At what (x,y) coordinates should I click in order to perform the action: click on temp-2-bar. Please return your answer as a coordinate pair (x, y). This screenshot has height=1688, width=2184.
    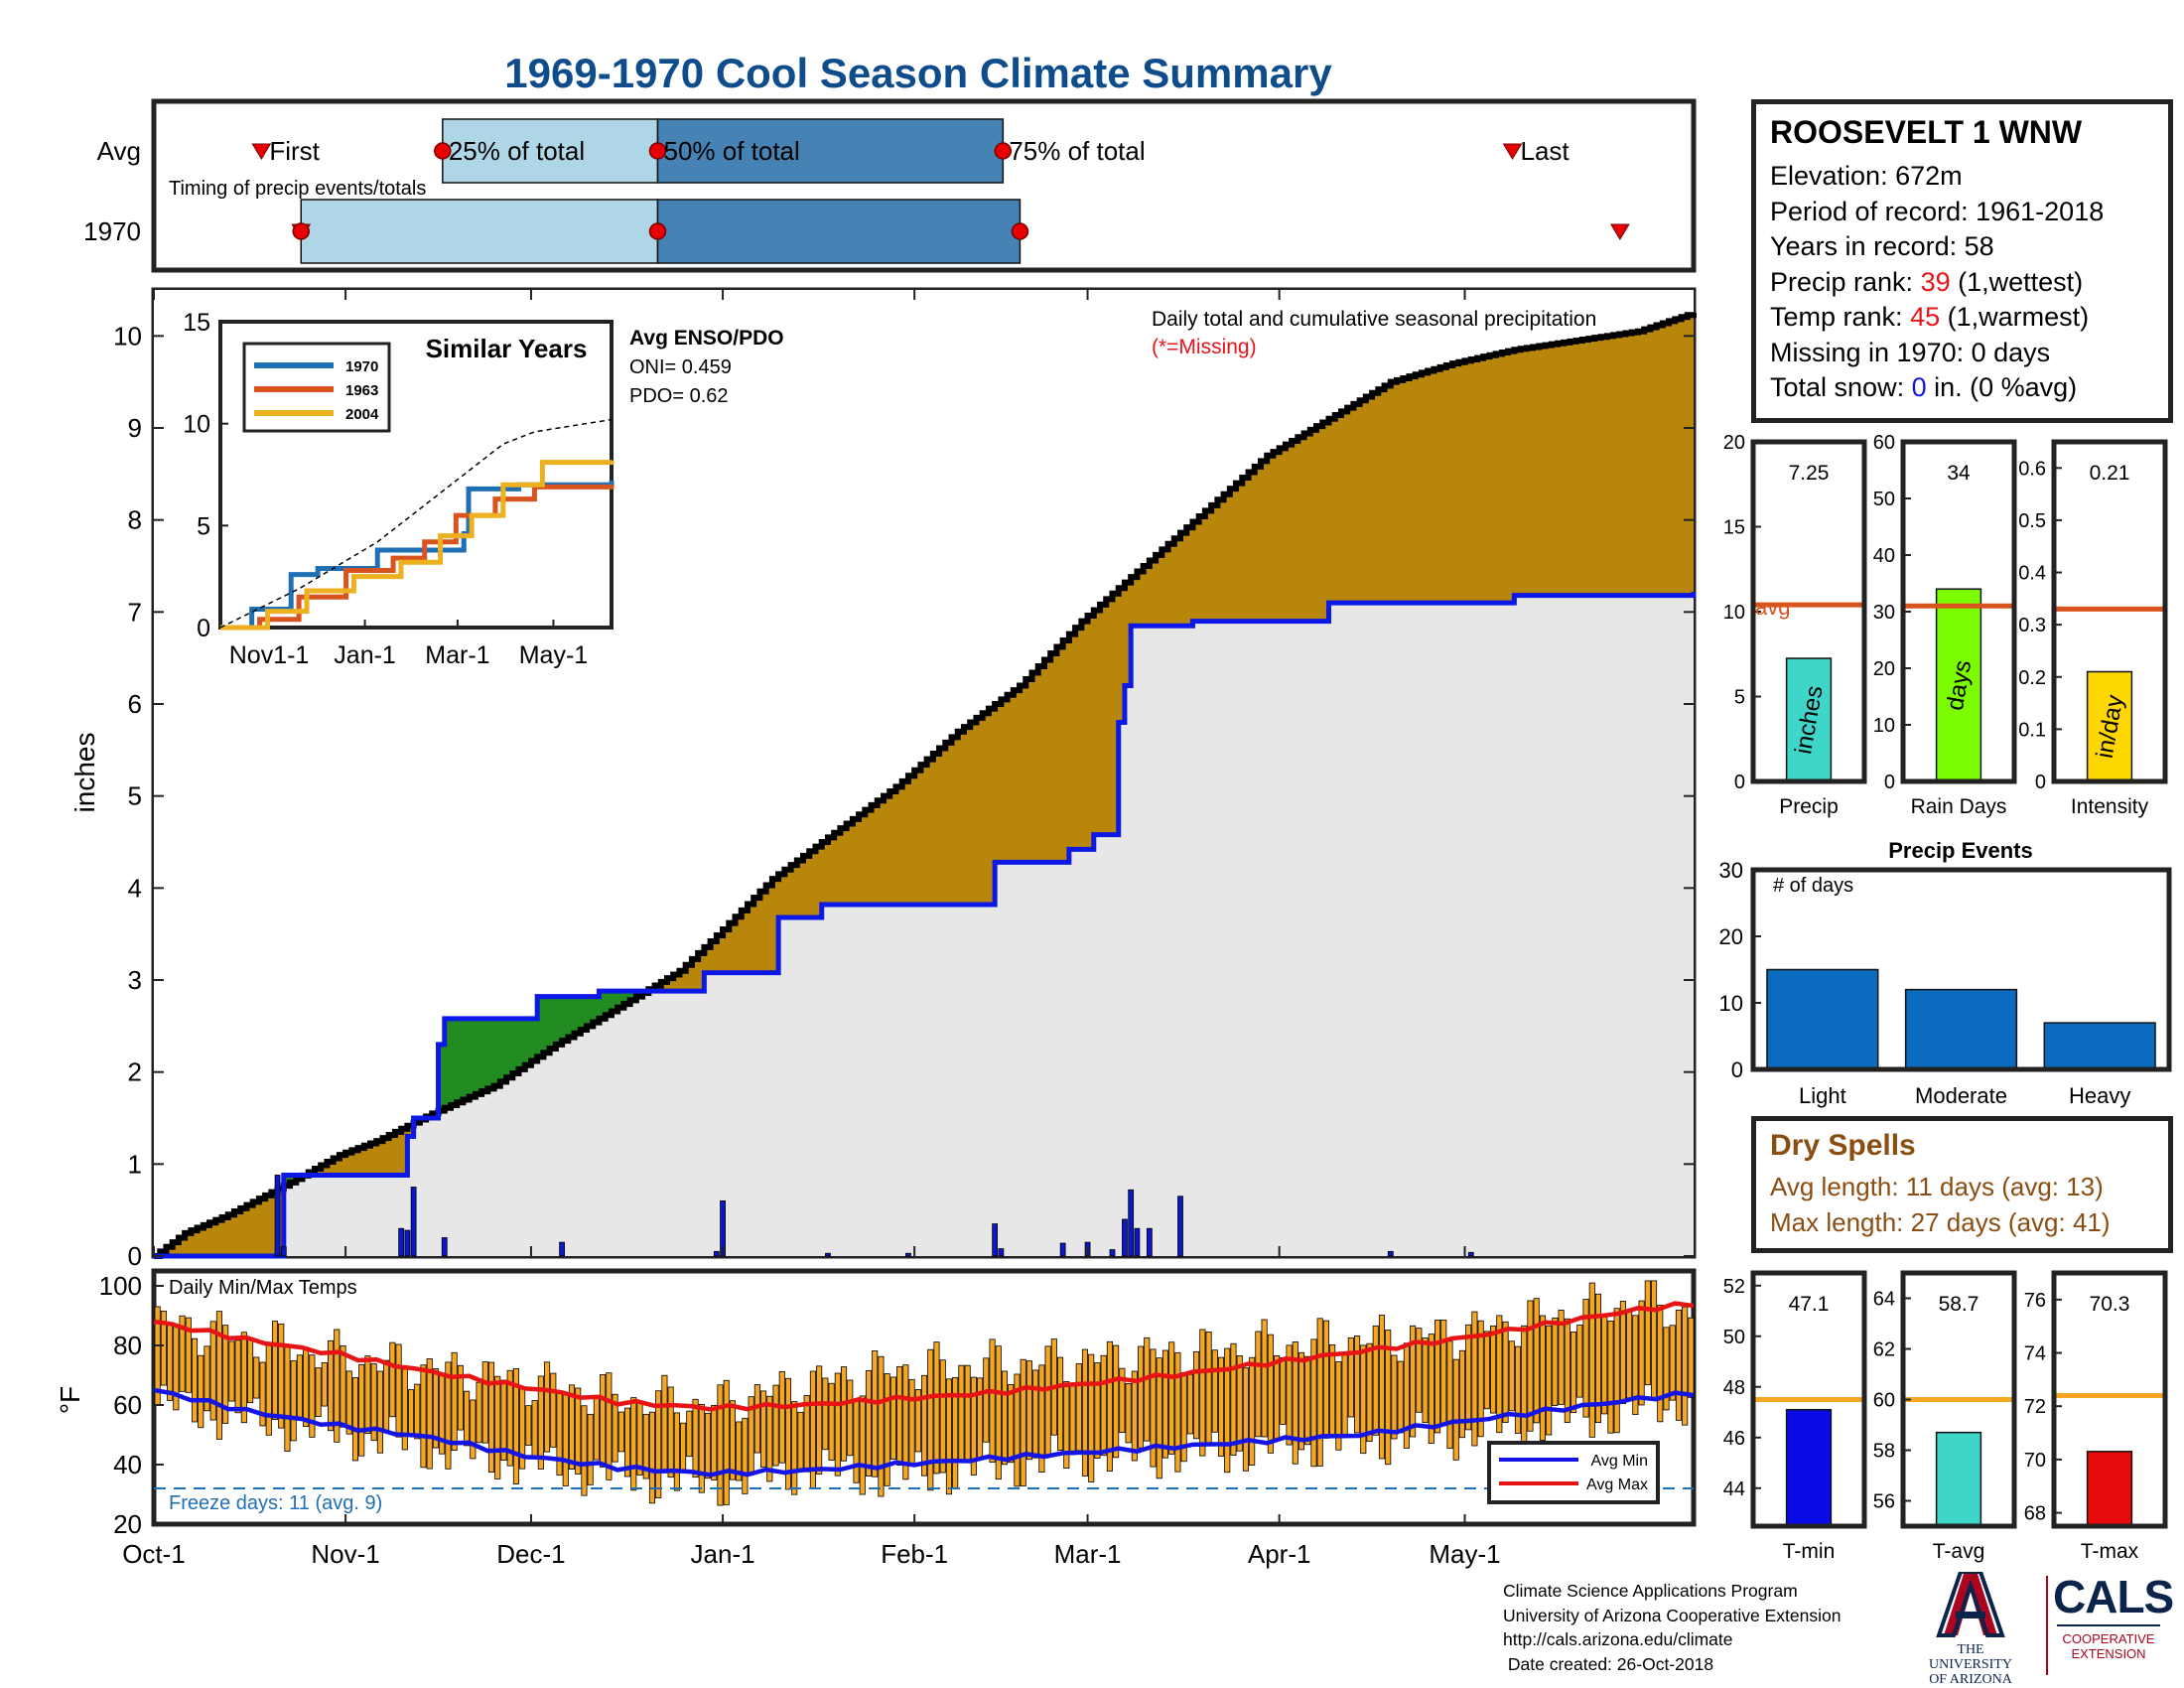
    Looking at the image, I should click on (2109, 1489).